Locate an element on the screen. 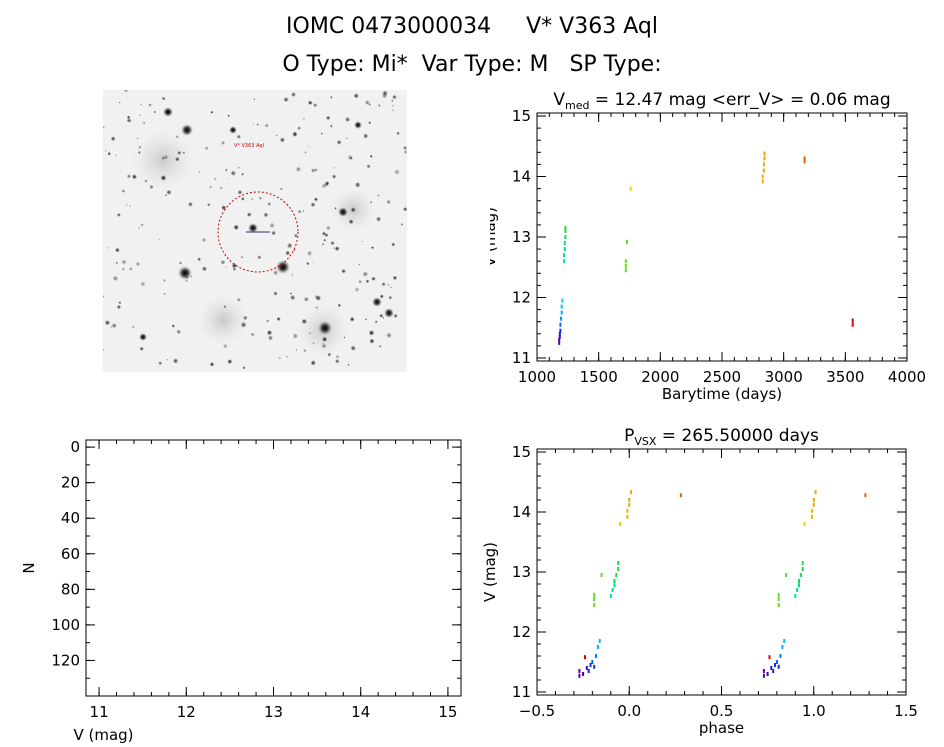 This screenshot has width=944, height=747. y-axis-label: N is located at coordinates (29, 567).